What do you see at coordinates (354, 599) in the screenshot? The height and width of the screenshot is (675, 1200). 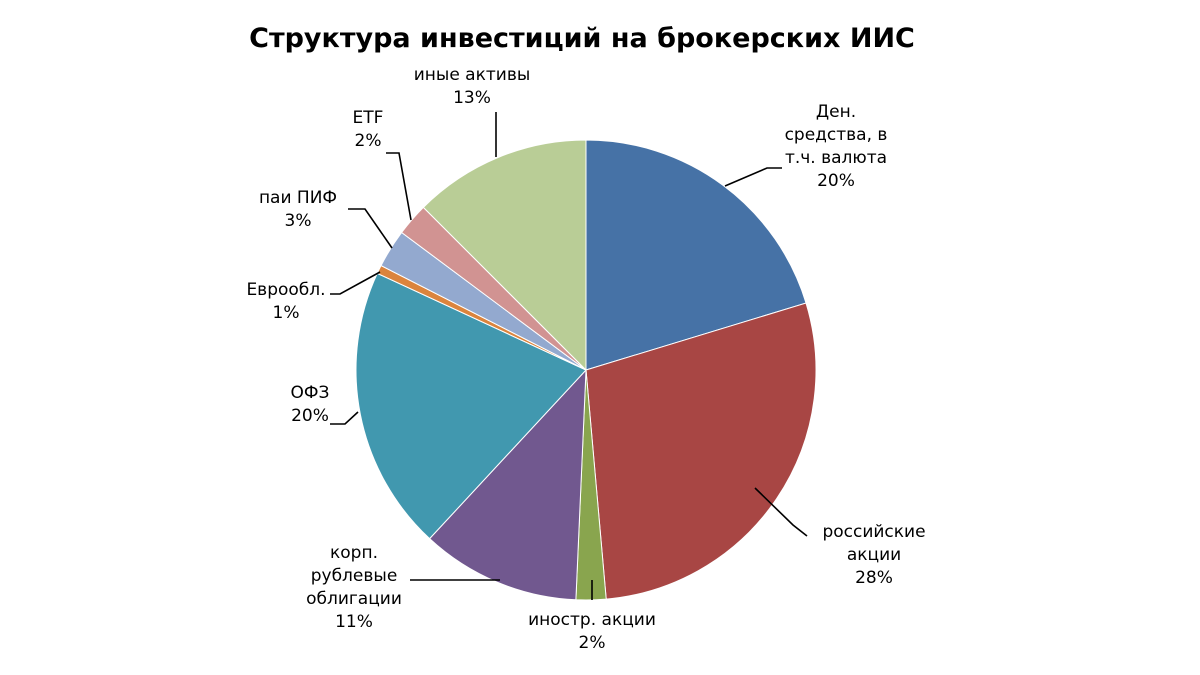 I see `slice-name-line: облигации` at bounding box center [354, 599].